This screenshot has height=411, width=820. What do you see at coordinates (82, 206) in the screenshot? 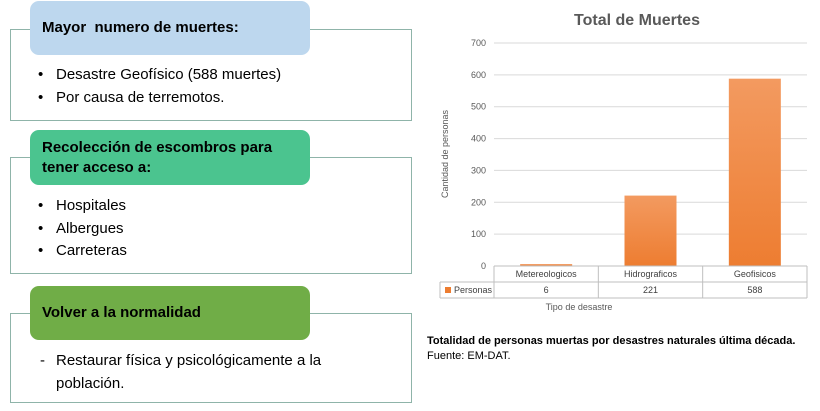
I see `list-item: Hospitales` at bounding box center [82, 206].